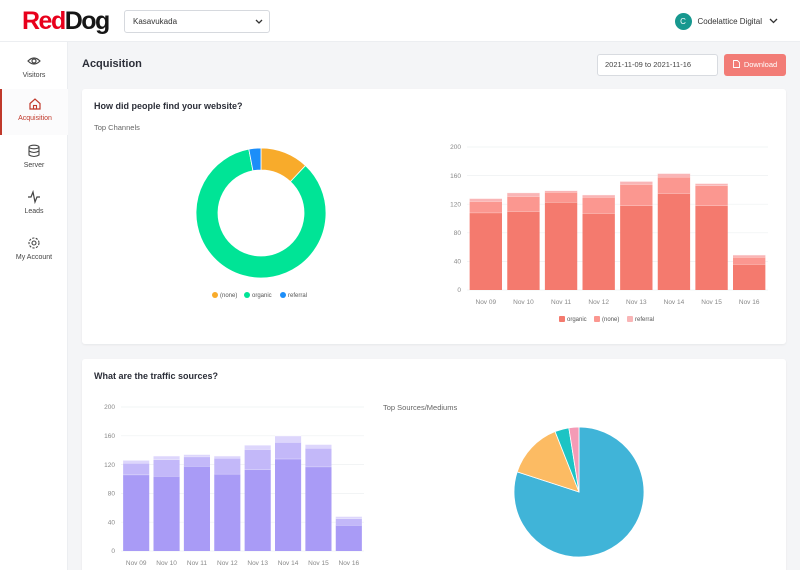  Describe the element at coordinates (87, 21) in the screenshot. I see `logo-dark-text: Dog` at that location.